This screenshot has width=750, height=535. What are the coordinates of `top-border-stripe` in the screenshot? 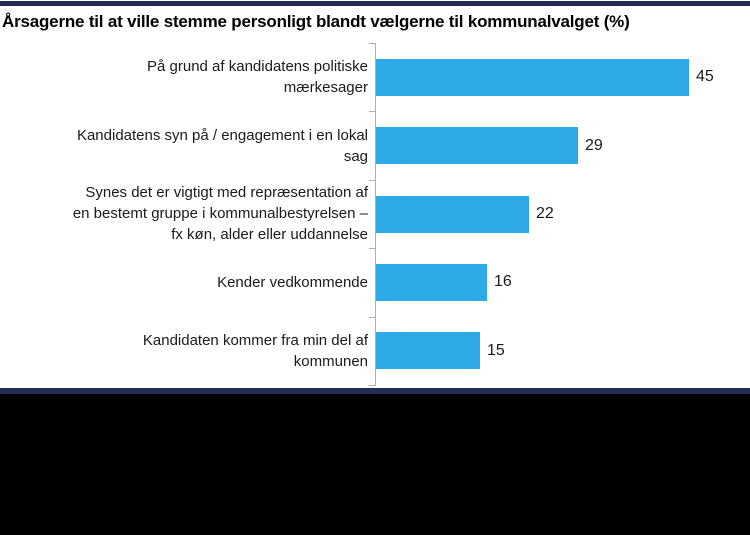 It's located at (375, 3).